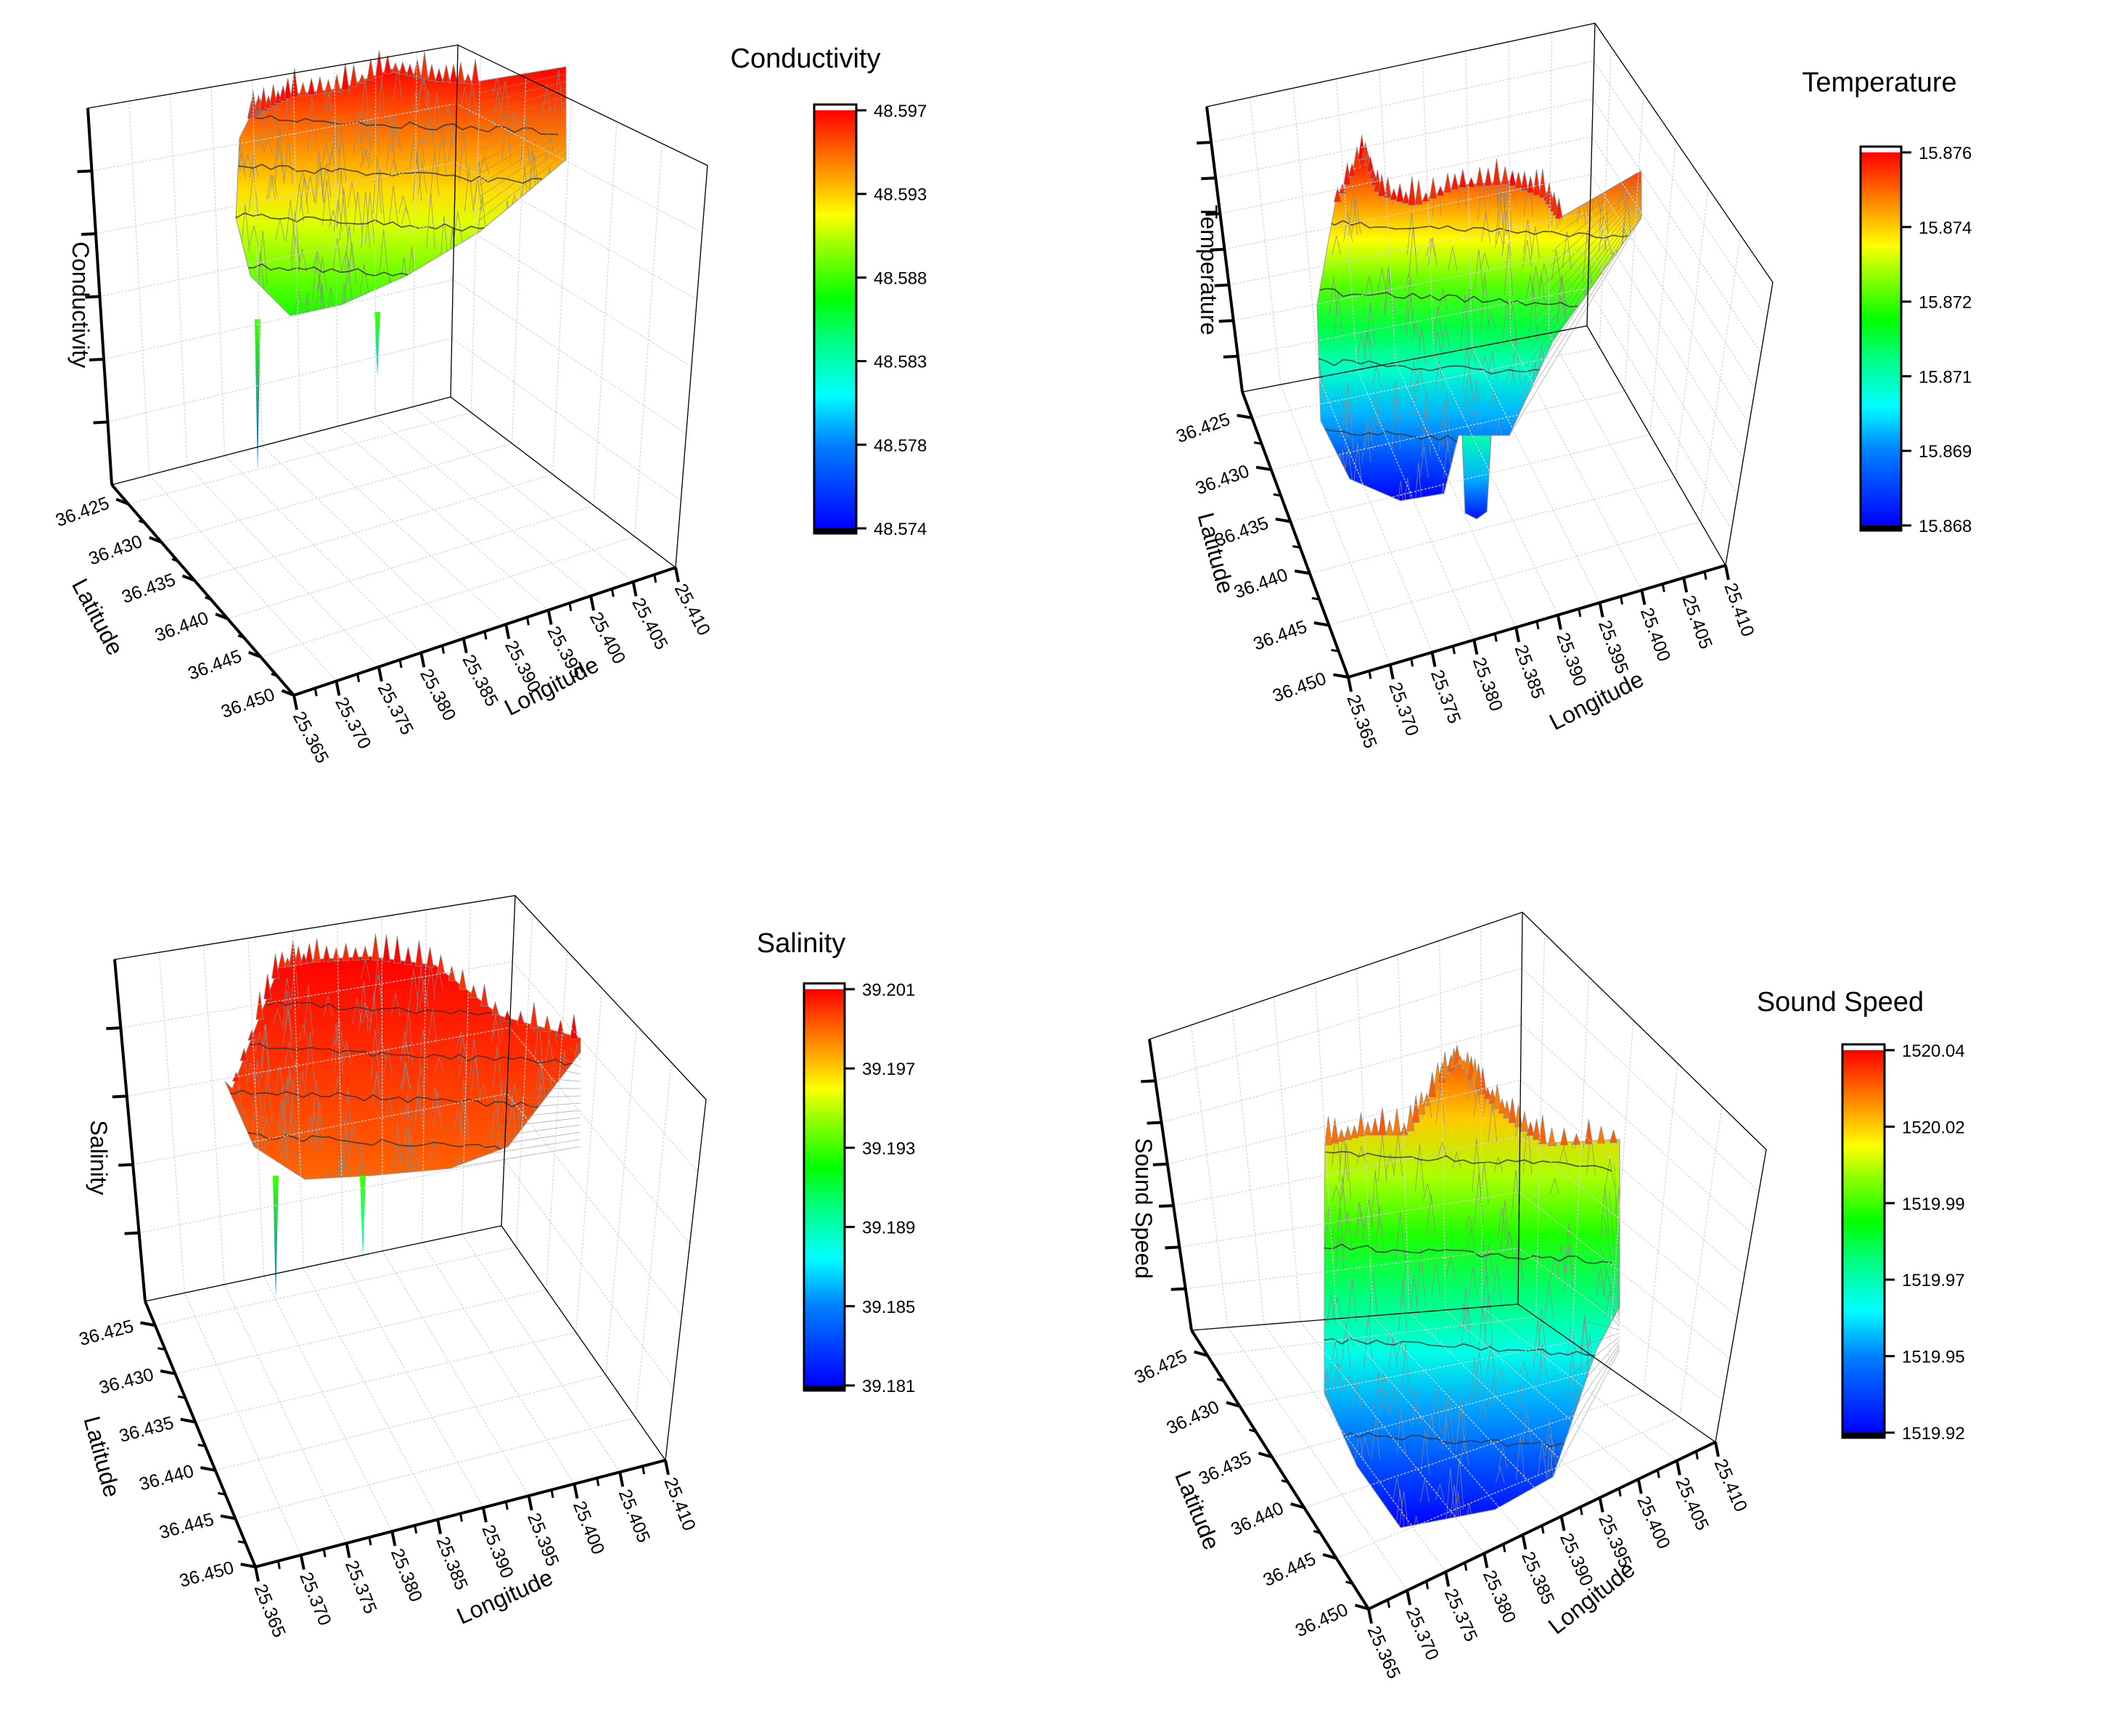 Image resolution: width=2116 pixels, height=1736 pixels. What do you see at coordinates (201, 1446) in the screenshot?
I see `latitude-minor-tick` at bounding box center [201, 1446].